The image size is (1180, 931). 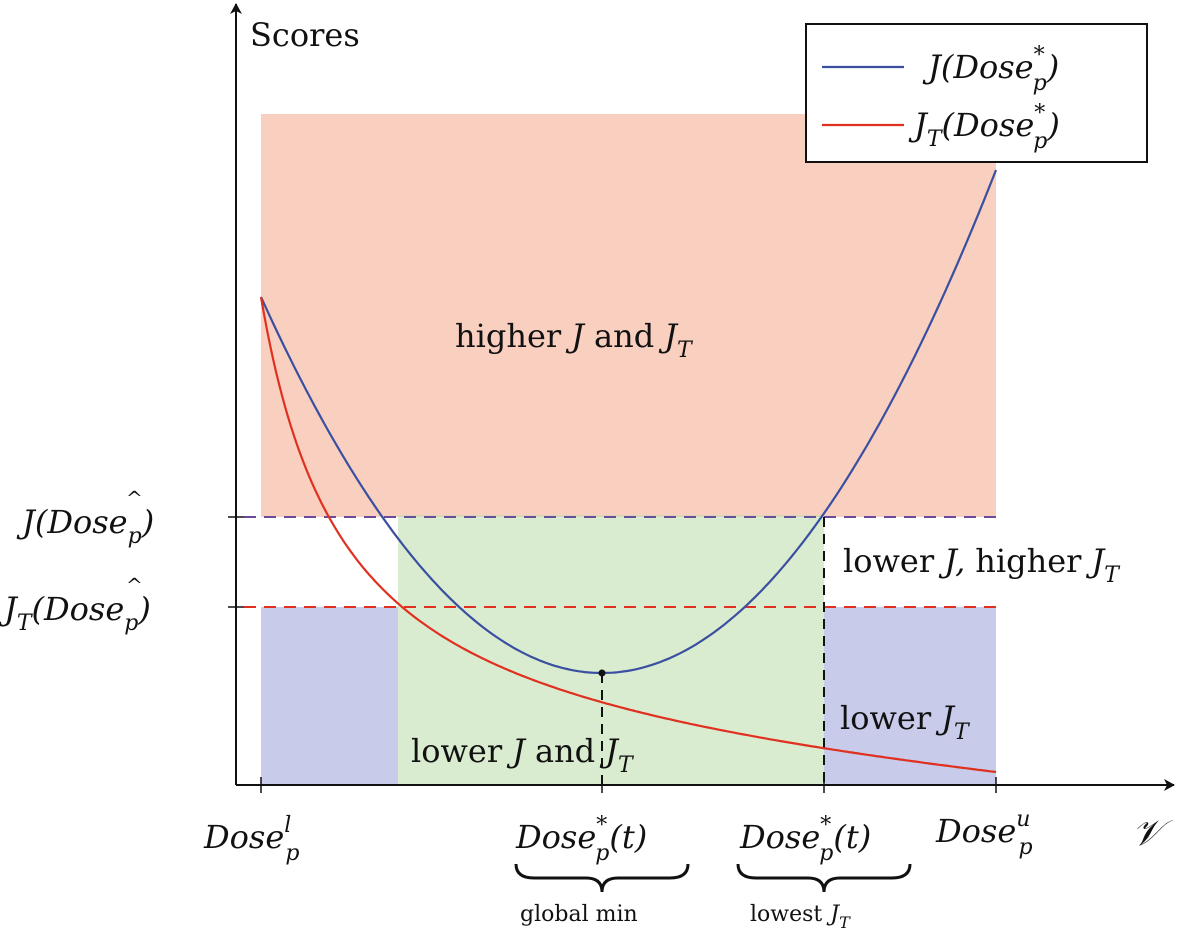 What do you see at coordinates (982, 565) in the screenshot?
I see `region-label-lower-j-higher-jt: lower J, higher JT` at bounding box center [982, 565].